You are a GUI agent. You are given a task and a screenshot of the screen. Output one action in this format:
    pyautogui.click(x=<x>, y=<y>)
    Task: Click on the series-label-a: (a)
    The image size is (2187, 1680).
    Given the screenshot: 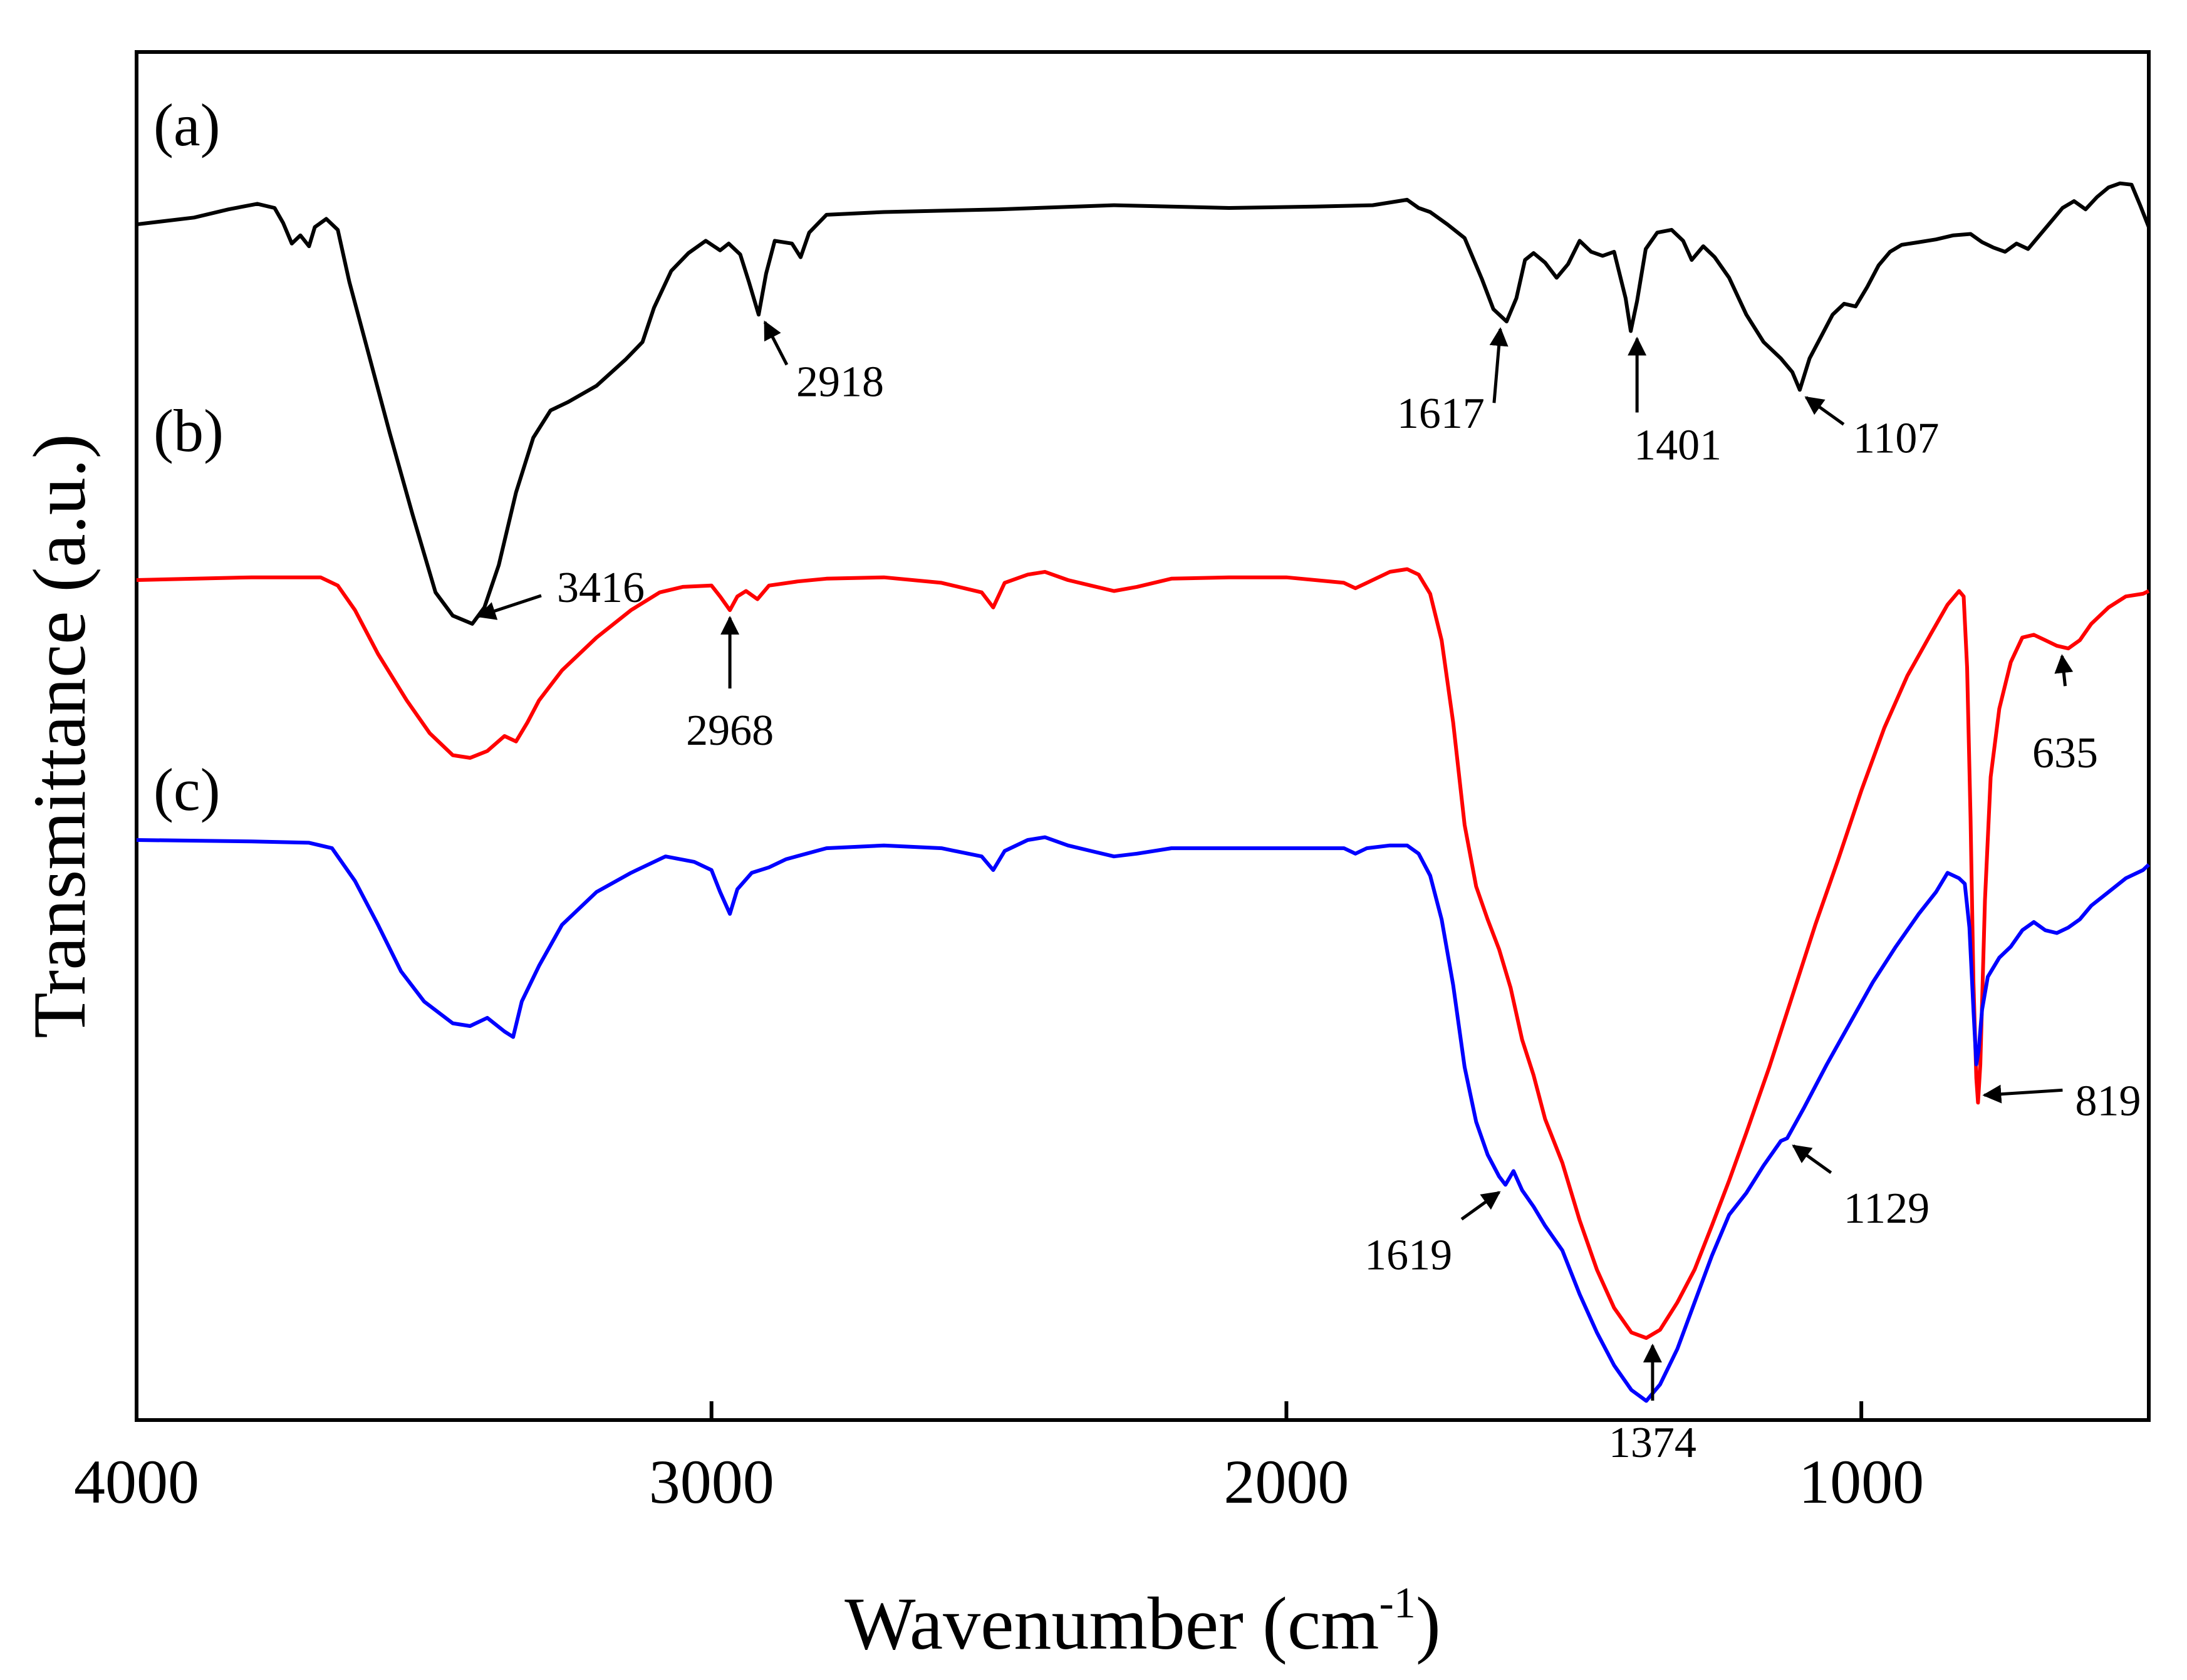 What is the action you would take?
    pyautogui.click(x=187, y=125)
    